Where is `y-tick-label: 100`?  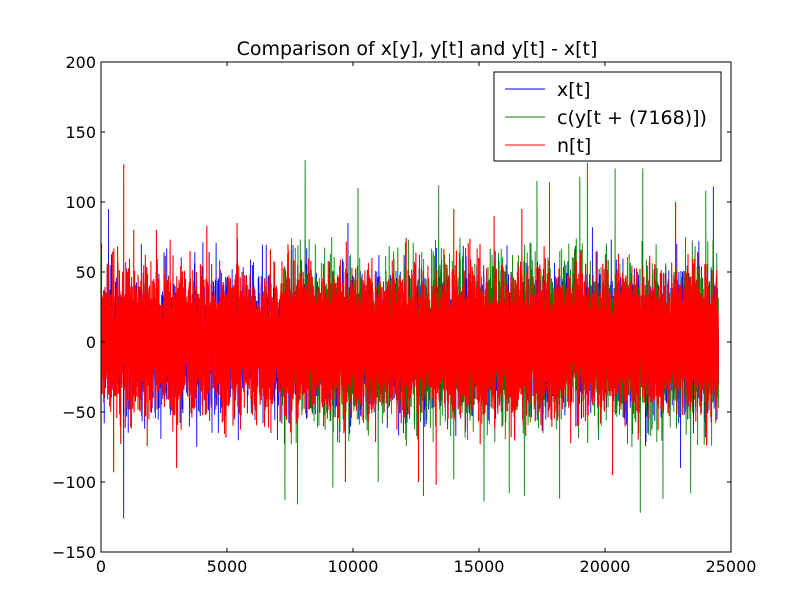
y-tick-label: 100 is located at coordinates (80, 202).